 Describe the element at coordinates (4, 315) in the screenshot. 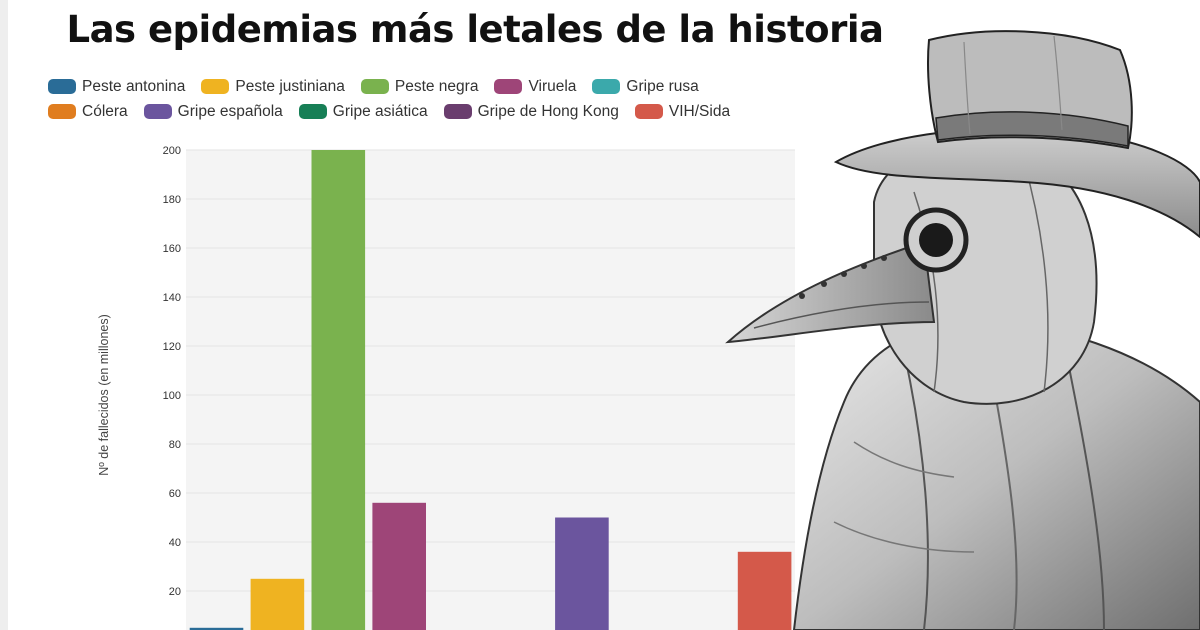

I see `left-margin-strip` at that location.